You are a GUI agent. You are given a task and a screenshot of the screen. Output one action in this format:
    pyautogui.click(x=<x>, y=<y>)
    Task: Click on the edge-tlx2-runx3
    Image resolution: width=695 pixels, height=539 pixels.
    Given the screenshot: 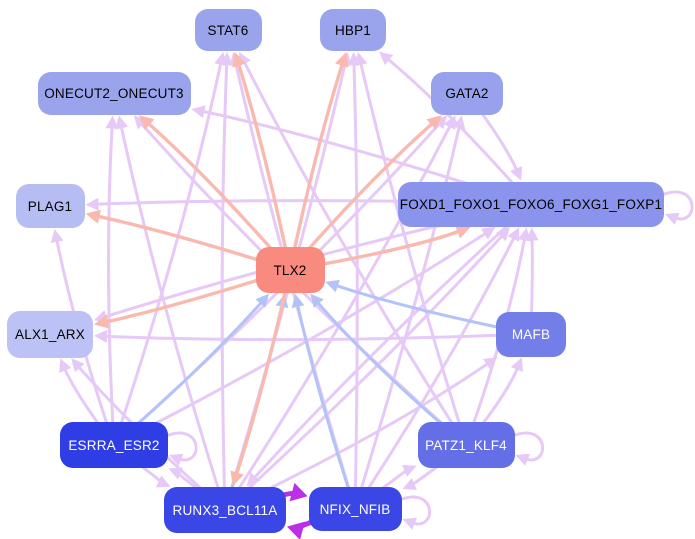 What is the action you would take?
    pyautogui.click(x=261, y=377)
    